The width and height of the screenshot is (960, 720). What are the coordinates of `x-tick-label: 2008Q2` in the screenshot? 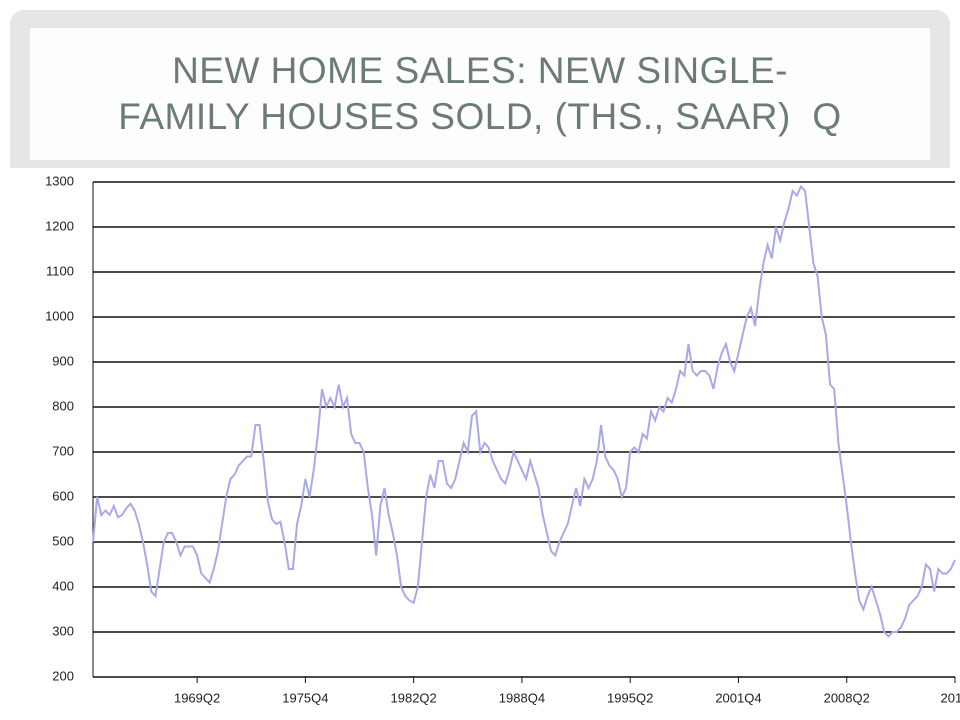 It's located at (847, 697).